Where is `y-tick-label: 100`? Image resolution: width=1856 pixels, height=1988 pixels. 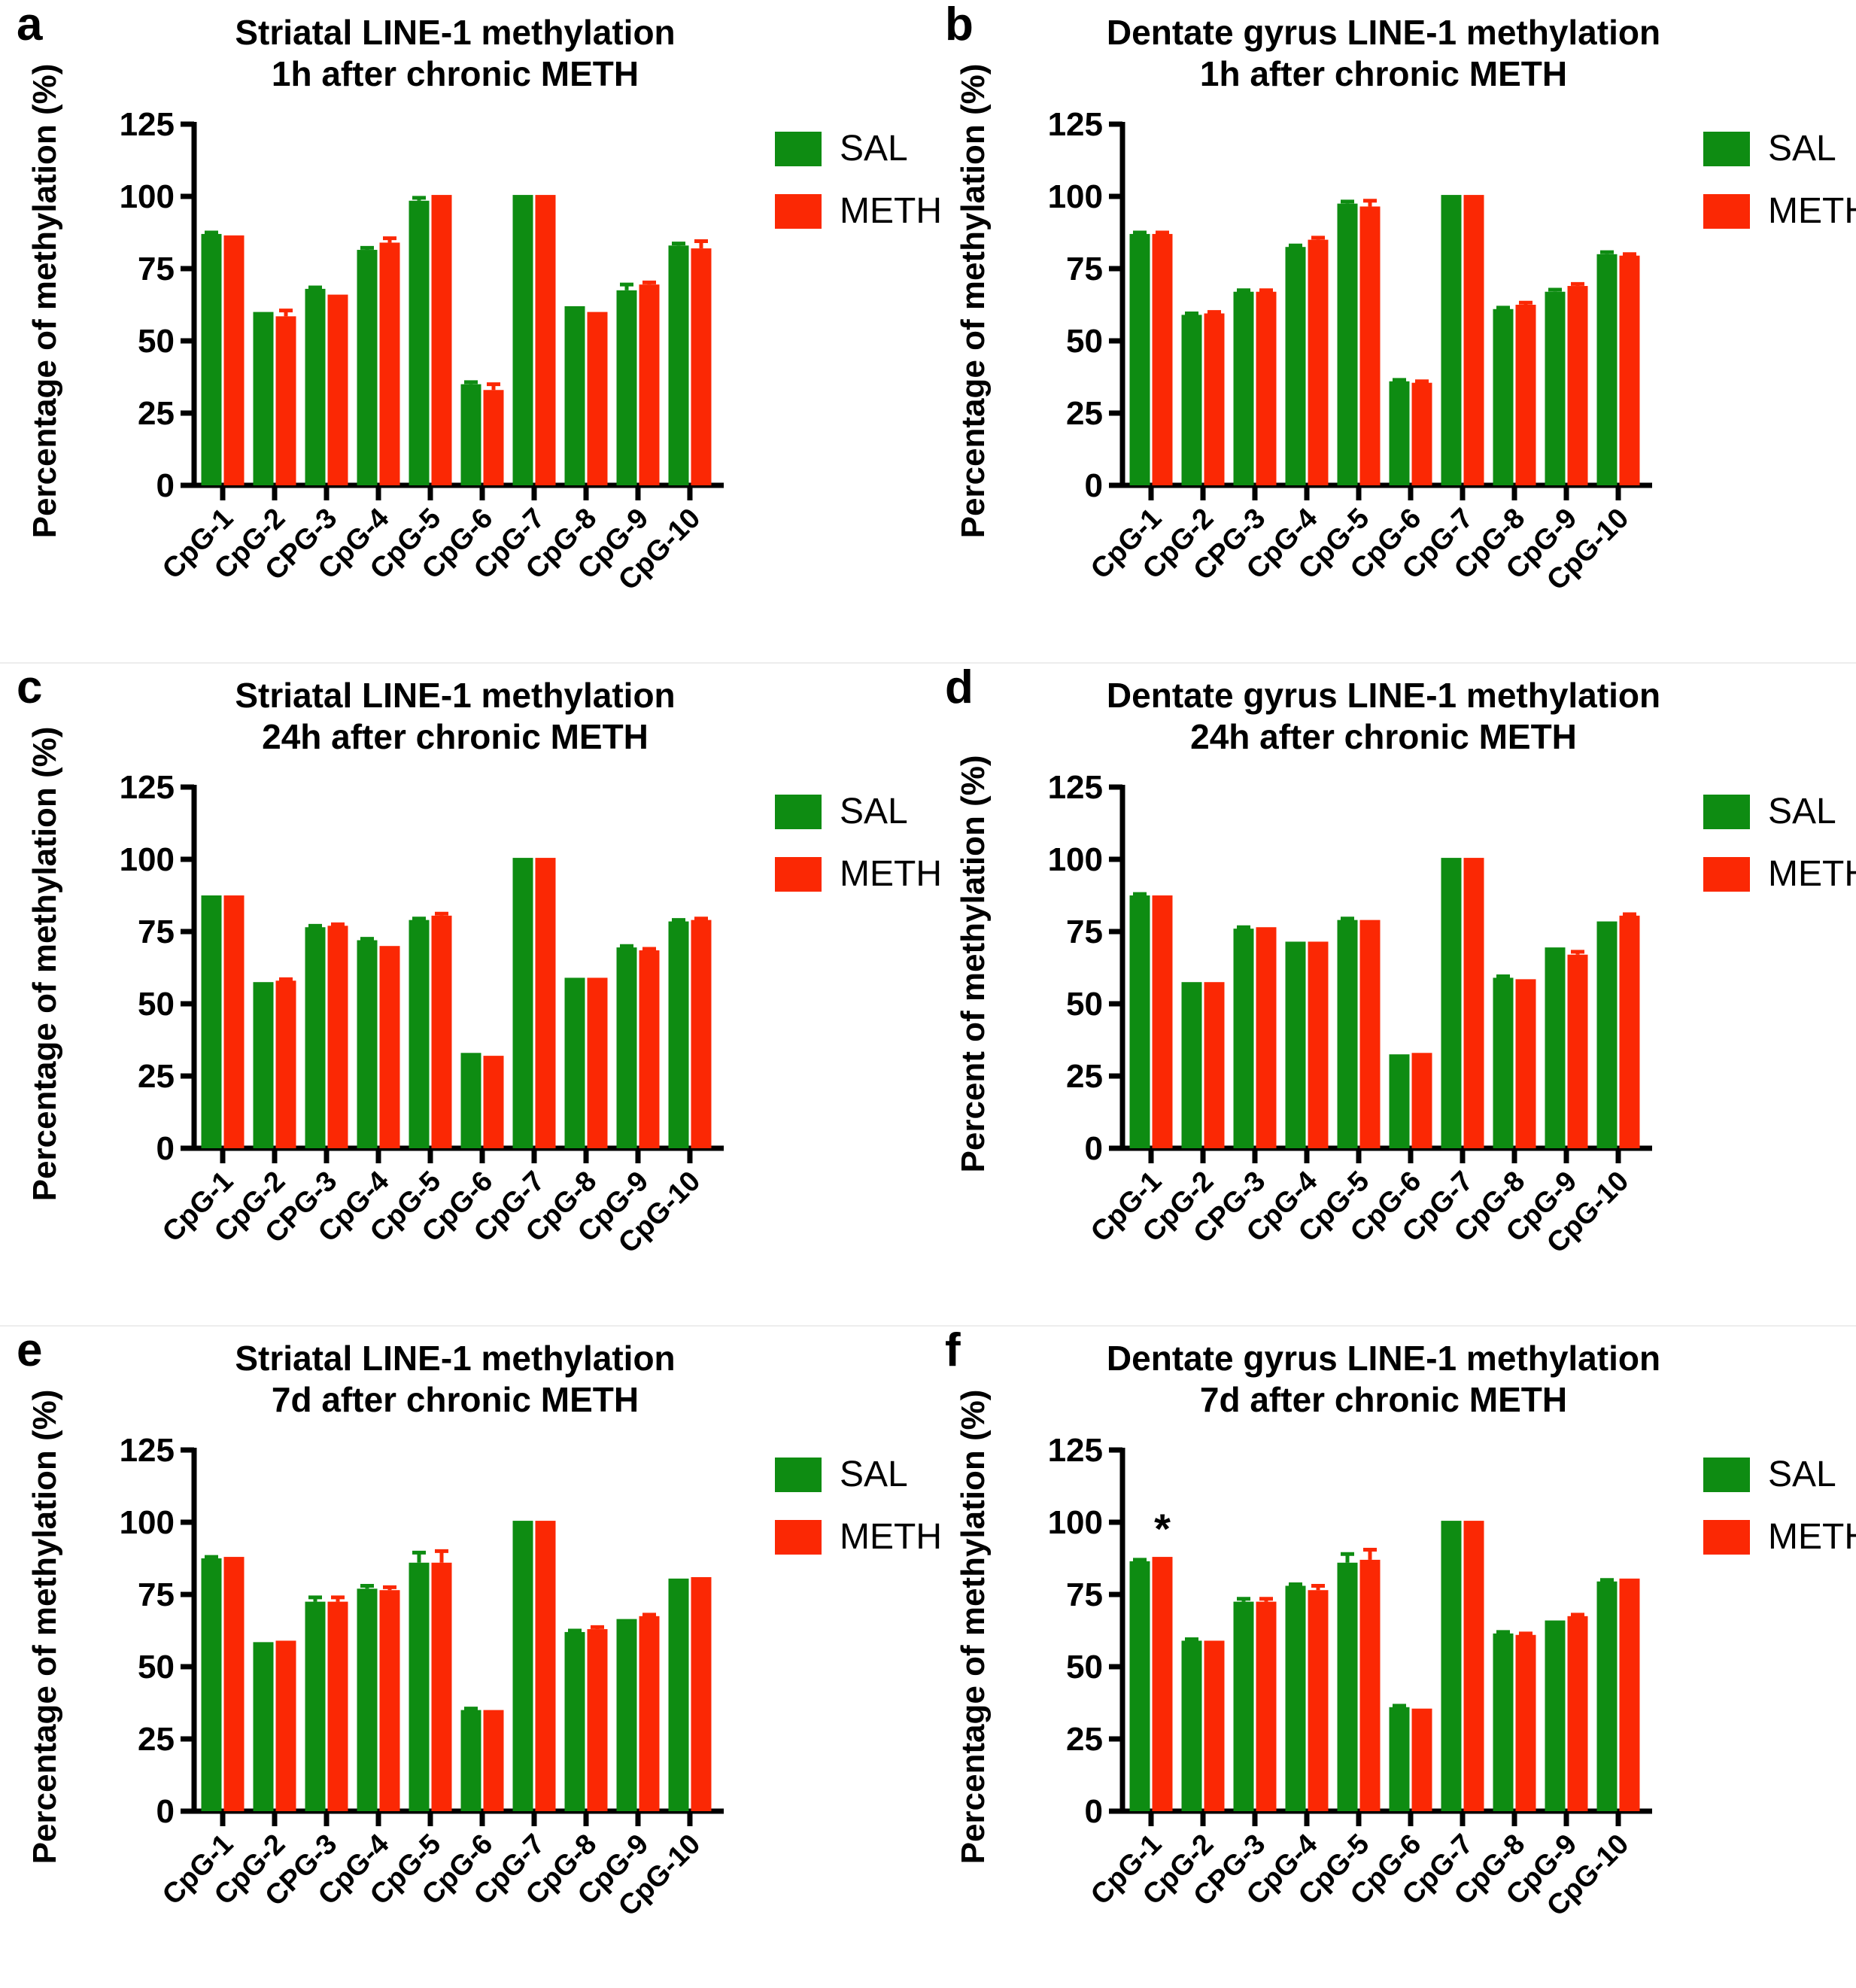 y-tick-label: 100 is located at coordinates (1075, 197).